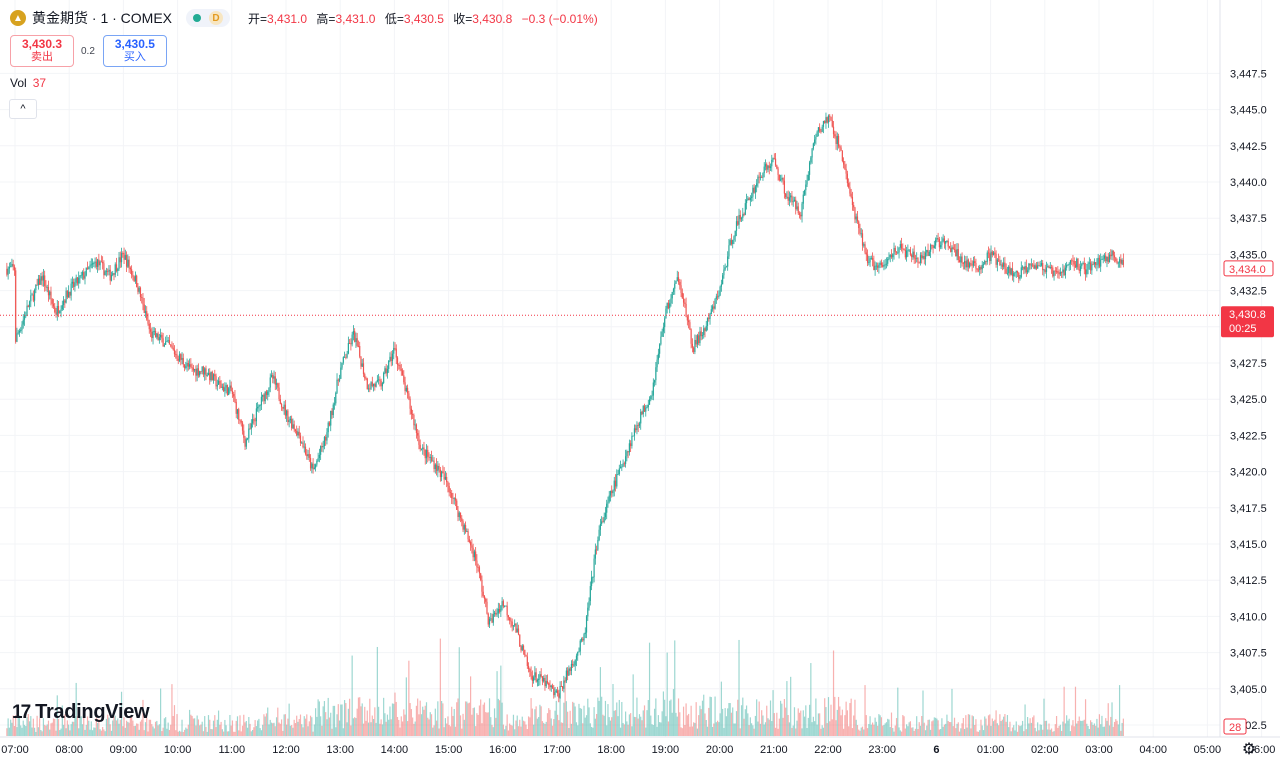  Describe the element at coordinates (134, 51) in the screenshot. I see `buy-button: 3,430.5 买入` at that location.